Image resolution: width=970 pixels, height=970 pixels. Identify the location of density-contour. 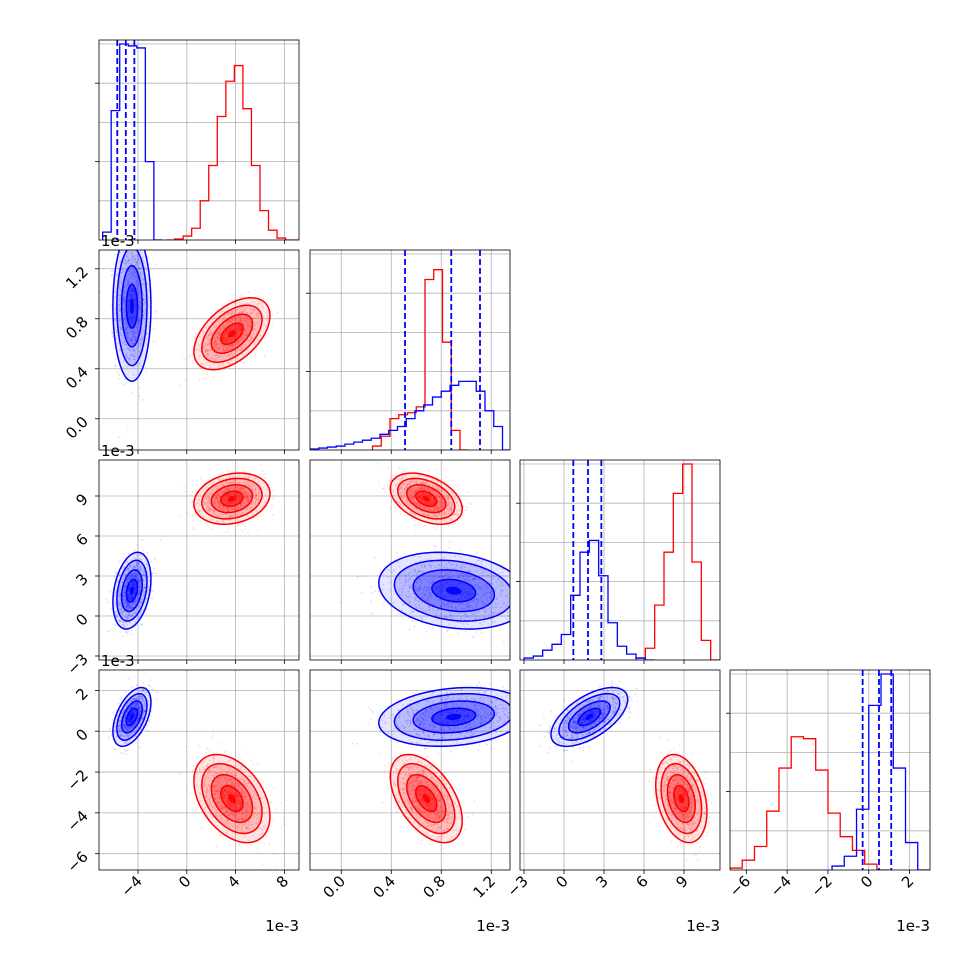
(231, 334).